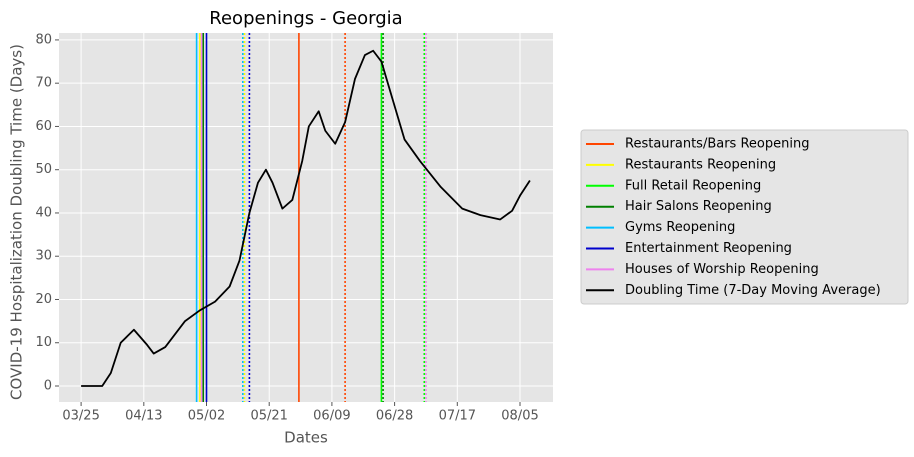 Image resolution: width=914 pixels, height=457 pixels. Describe the element at coordinates (143, 416) in the screenshot. I see `x-tick-label: 04/13` at that location.